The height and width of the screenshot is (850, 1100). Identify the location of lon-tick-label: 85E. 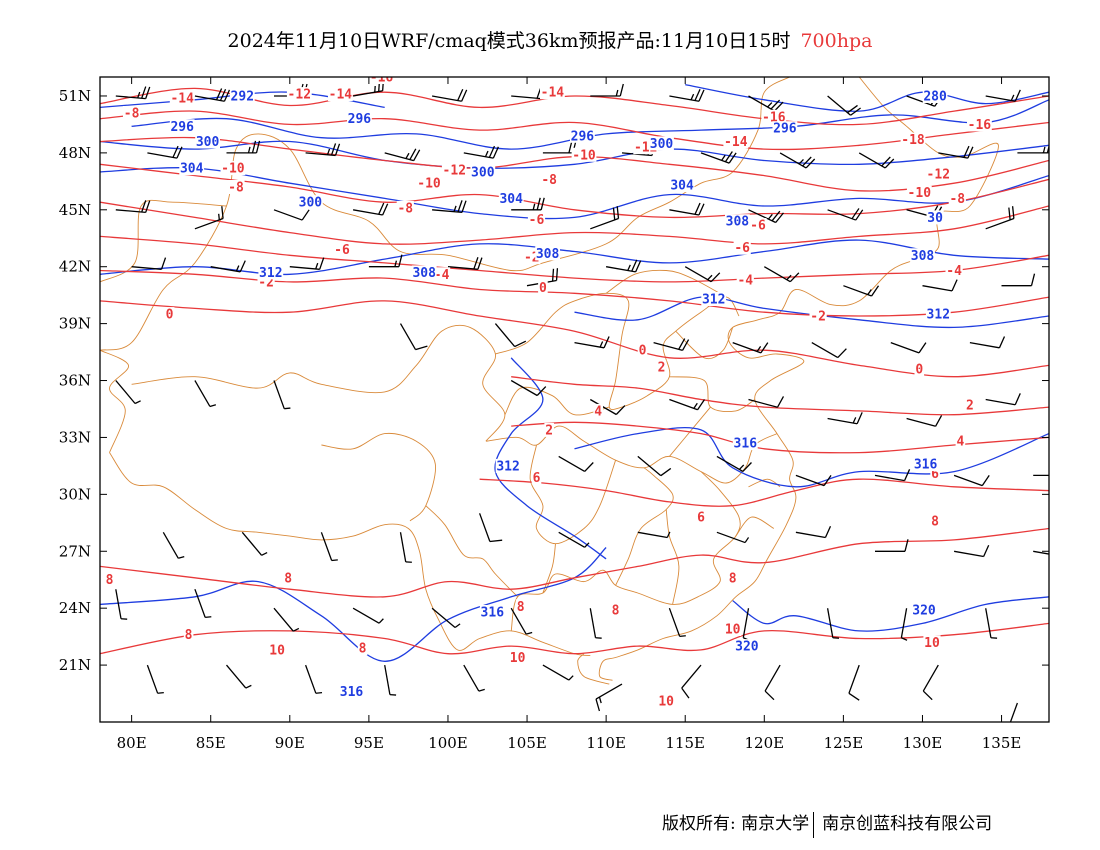
(211, 743).